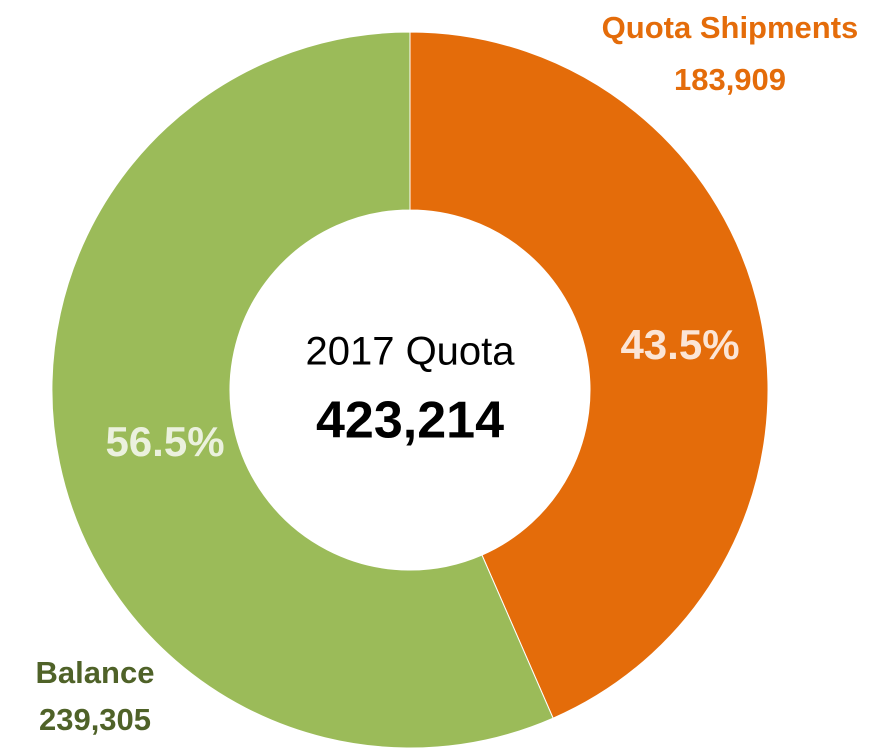 The height and width of the screenshot is (748, 895). What do you see at coordinates (95, 672) in the screenshot?
I see `category-label: Balance` at bounding box center [95, 672].